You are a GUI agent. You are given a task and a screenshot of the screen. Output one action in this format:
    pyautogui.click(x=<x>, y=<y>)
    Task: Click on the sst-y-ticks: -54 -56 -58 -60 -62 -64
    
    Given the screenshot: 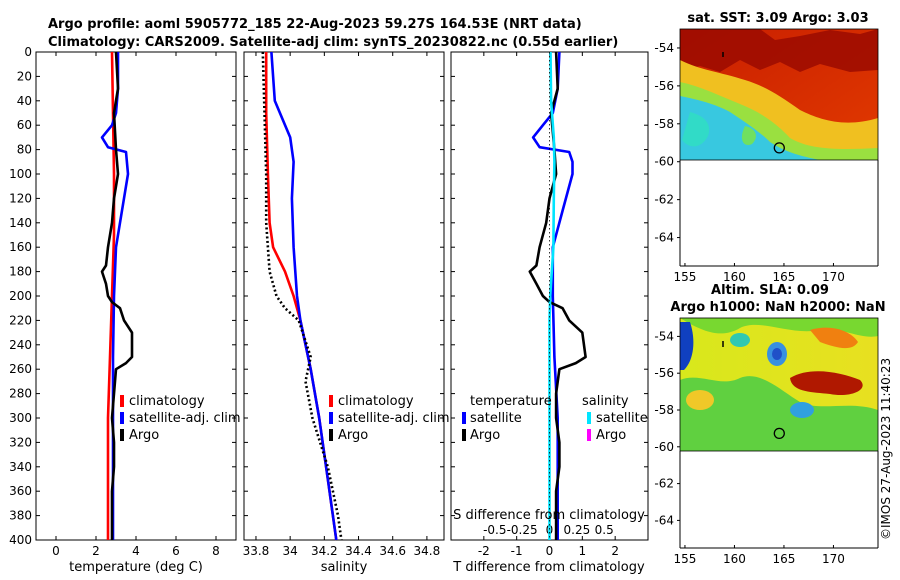 What is the action you would take?
    pyautogui.click(x=667, y=143)
    